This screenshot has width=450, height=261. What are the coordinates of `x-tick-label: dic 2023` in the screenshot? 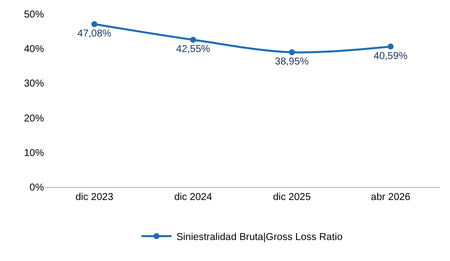 It's located at (94, 197).